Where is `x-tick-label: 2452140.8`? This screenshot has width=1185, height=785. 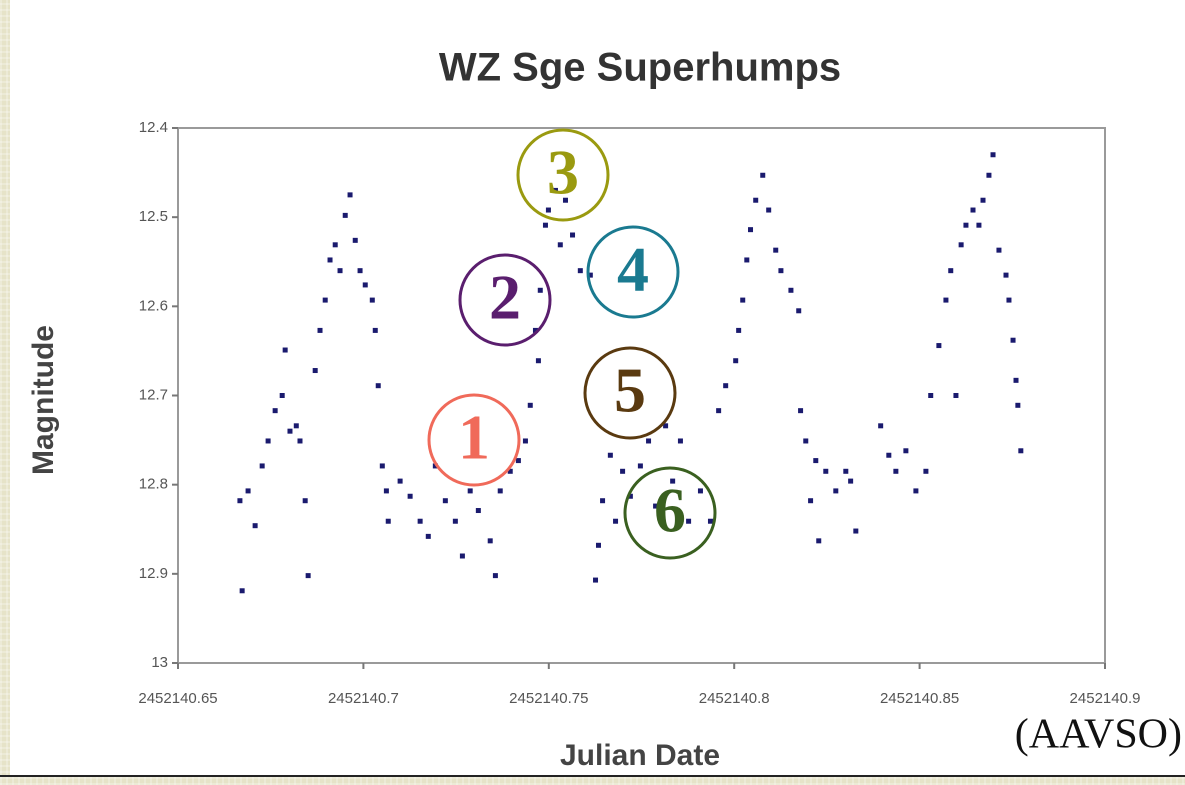 x-tick-label: 2452140.8 is located at coordinates (734, 698).